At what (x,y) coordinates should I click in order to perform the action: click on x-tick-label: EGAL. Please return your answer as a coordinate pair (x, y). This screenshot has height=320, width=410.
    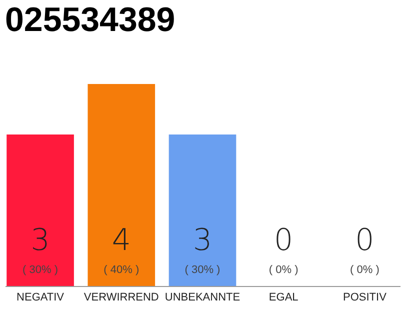
    Looking at the image, I should click on (283, 298).